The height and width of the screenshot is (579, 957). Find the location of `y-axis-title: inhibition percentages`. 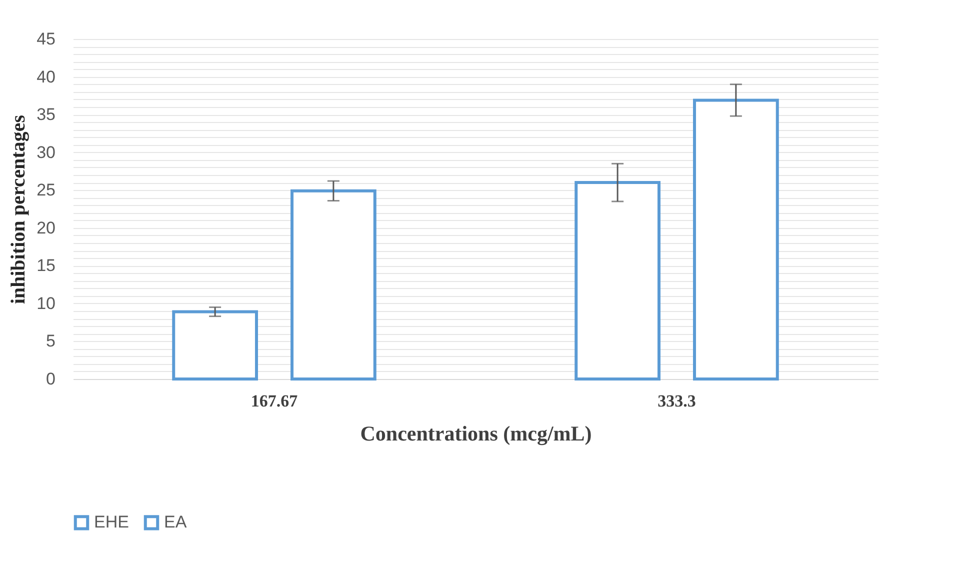

y-axis-title: inhibition percentages is located at coordinates (19, 209).